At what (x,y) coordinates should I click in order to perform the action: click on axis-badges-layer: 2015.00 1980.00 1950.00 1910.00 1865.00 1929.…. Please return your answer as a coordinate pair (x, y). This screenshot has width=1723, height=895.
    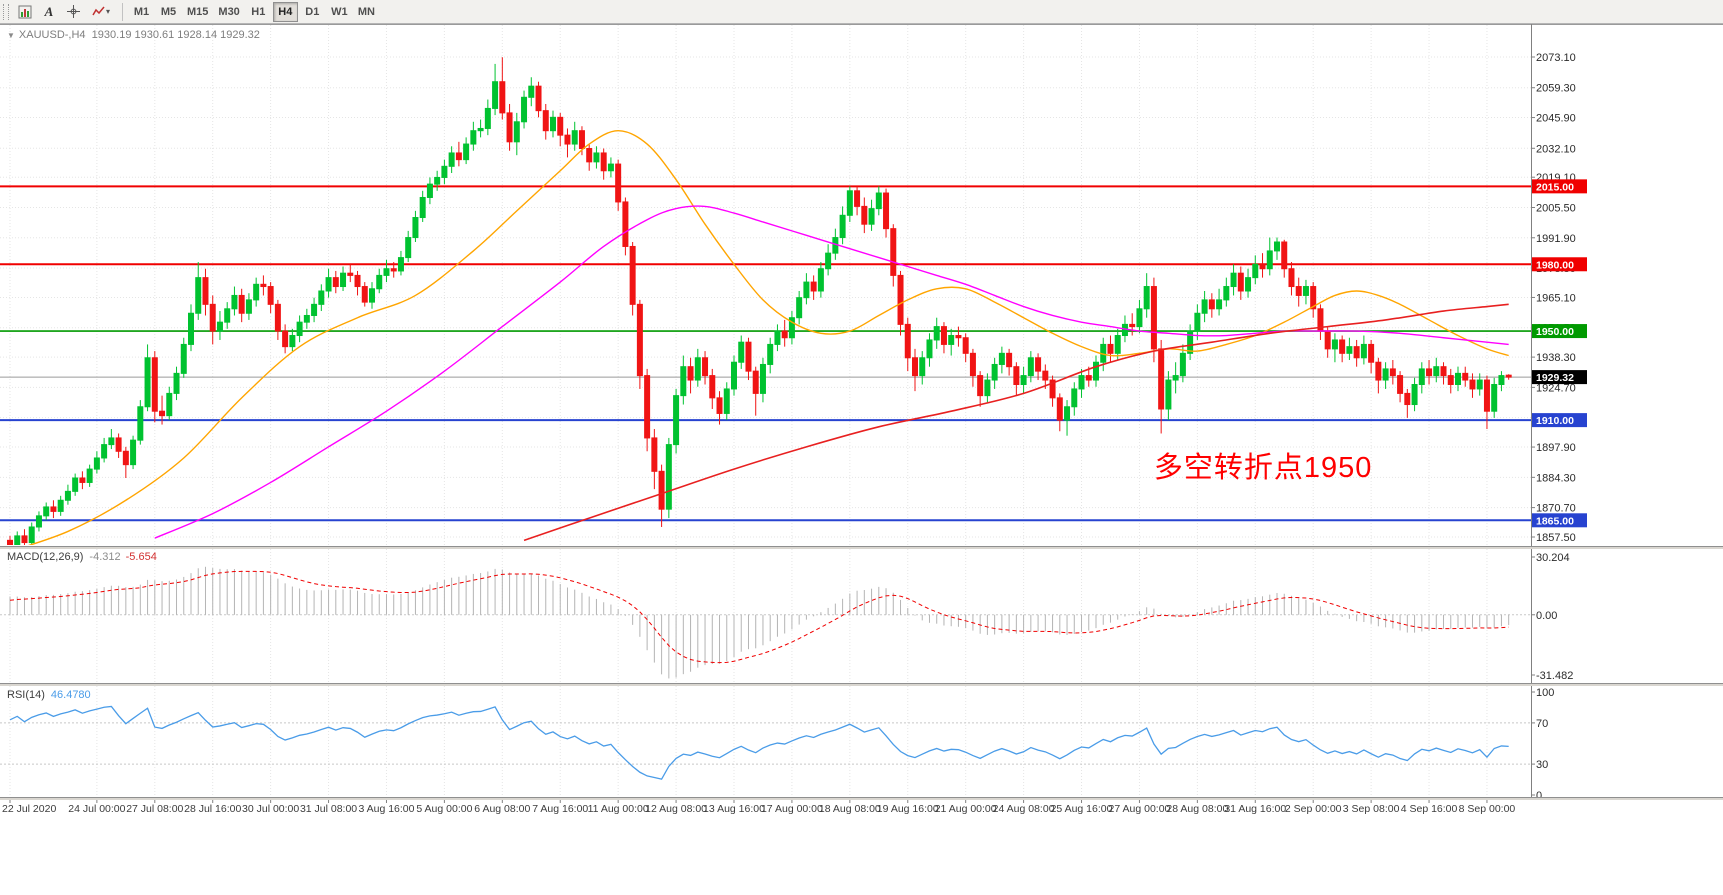
    Looking at the image, I should click on (1559, 353).